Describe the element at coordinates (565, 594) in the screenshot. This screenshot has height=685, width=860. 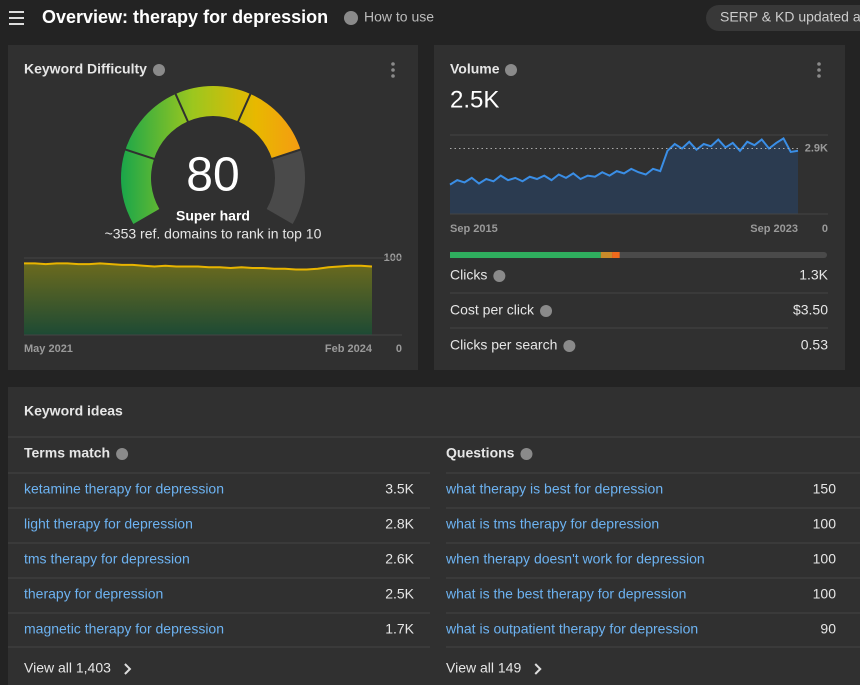
I see `keyword-link: what is the best therapy for depression` at that location.